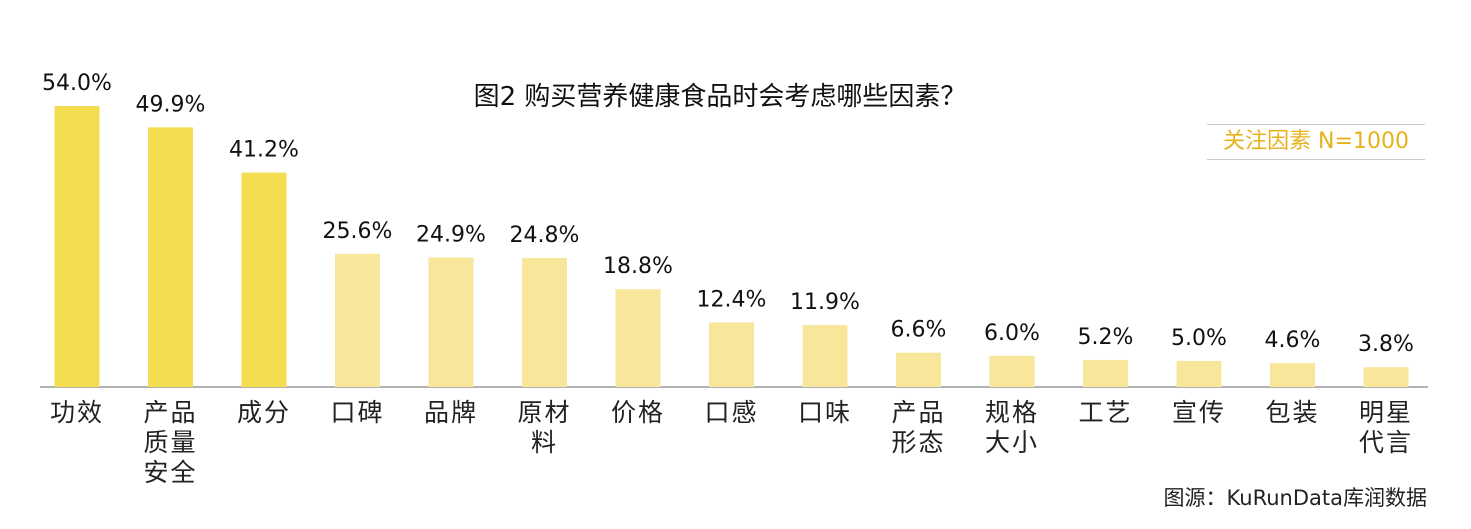  What do you see at coordinates (1292, 412) in the screenshot?
I see `x-tick-label: 包装` at bounding box center [1292, 412].